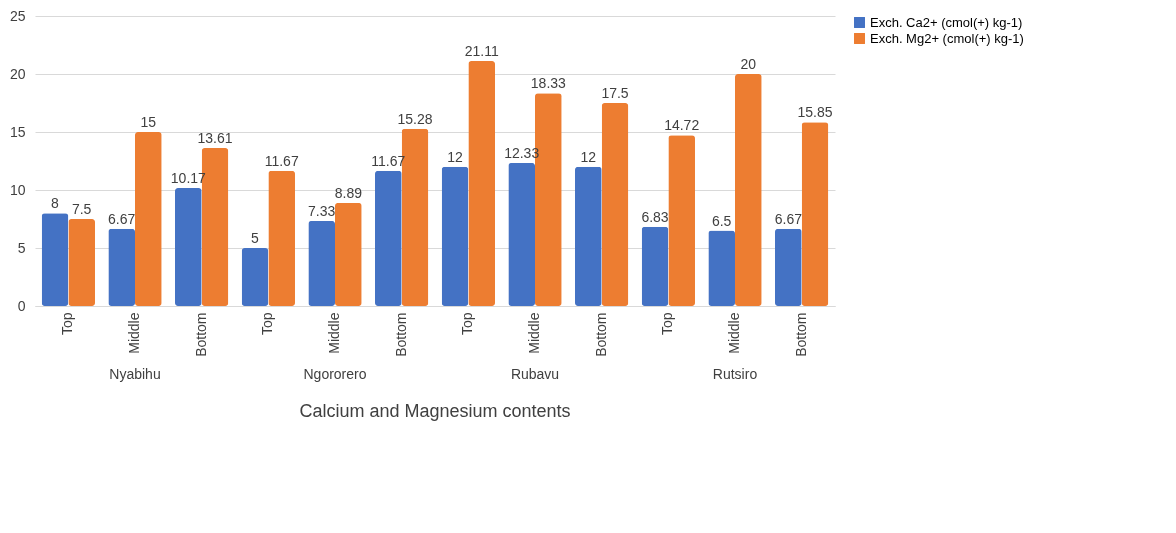 Image resolution: width=1176 pixels, height=533 pixels. Describe the element at coordinates (21, 247) in the screenshot. I see `y-tick-label: 5` at that location.